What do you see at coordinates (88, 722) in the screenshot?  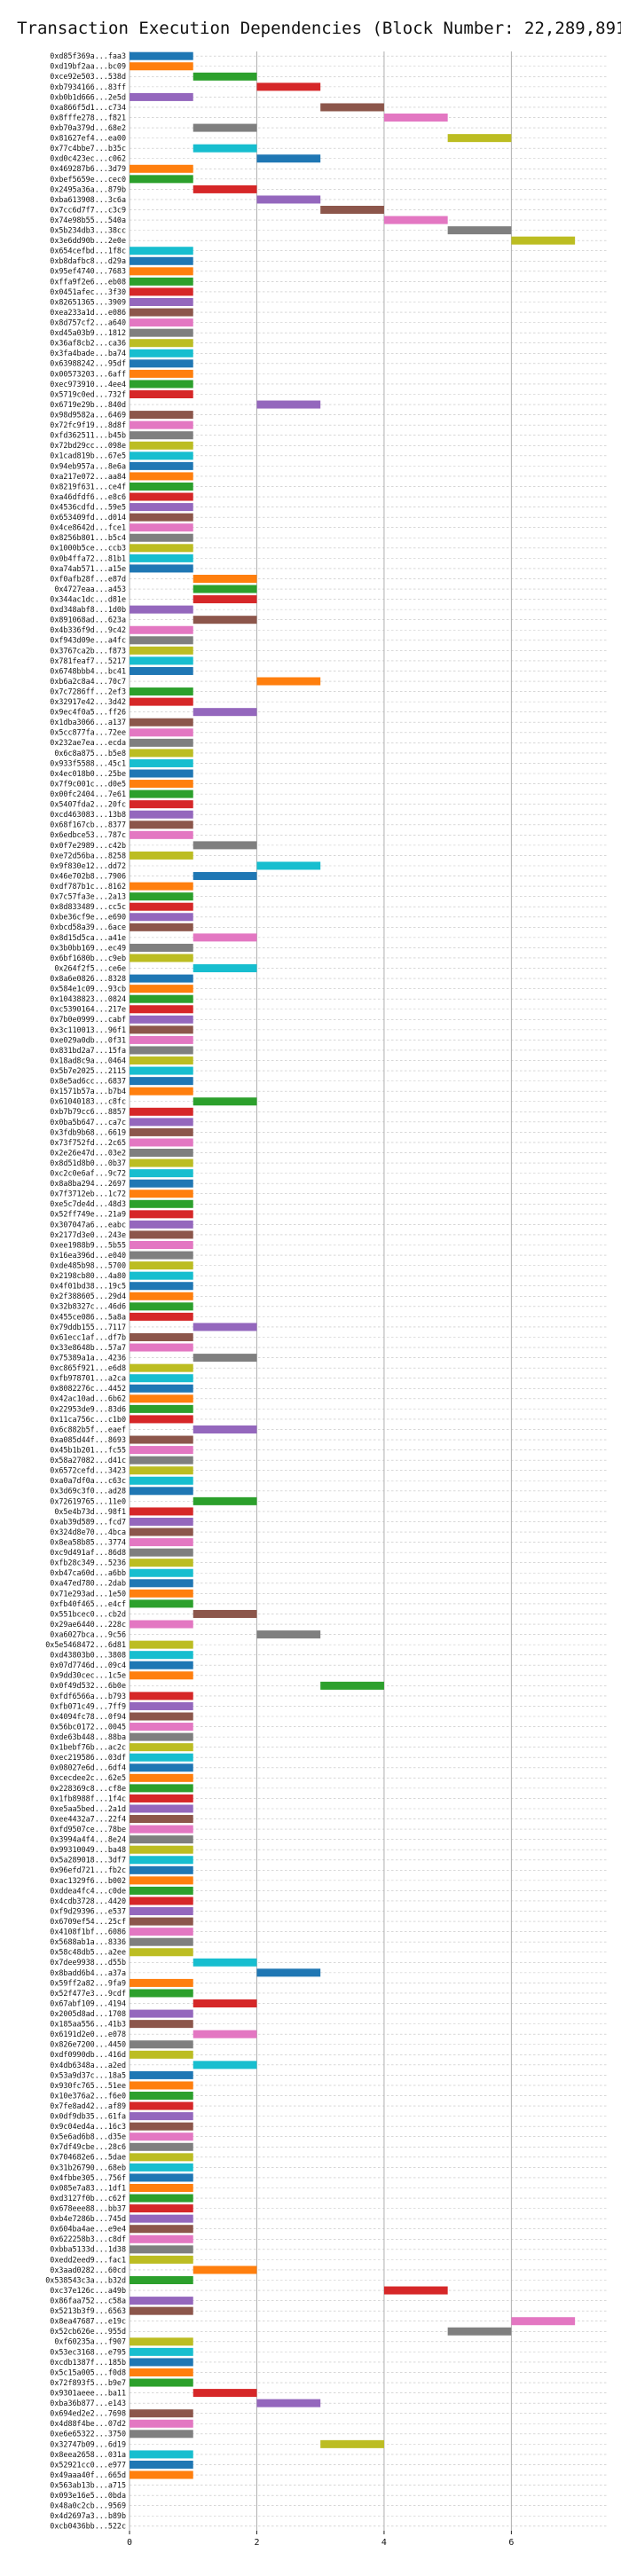 I see `y-tick-label: 0x1dba3066...a137` at bounding box center [88, 722].